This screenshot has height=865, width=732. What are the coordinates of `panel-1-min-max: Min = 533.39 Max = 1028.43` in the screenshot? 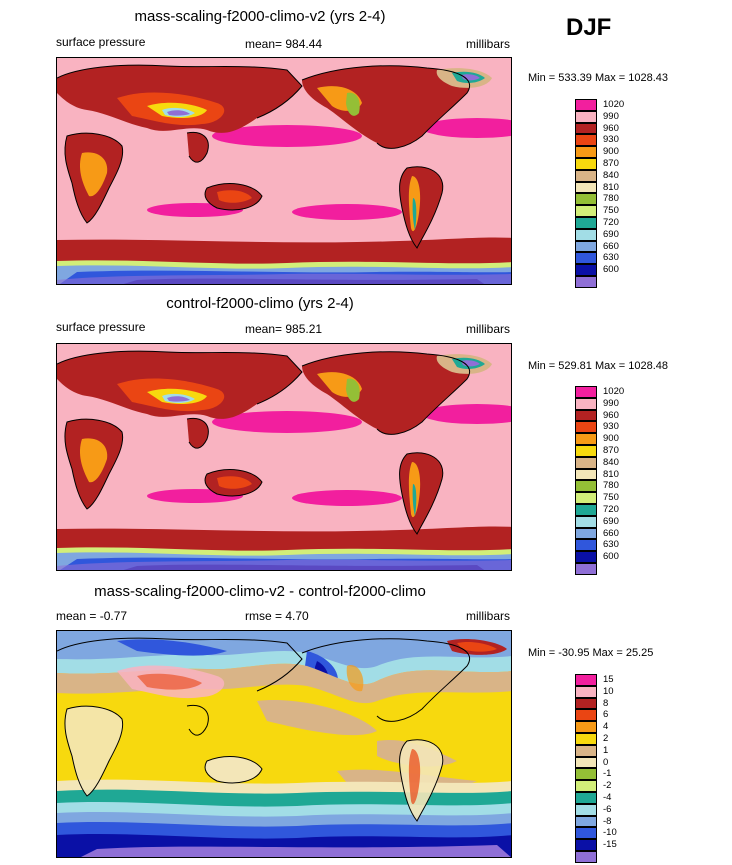 It's located at (598, 78).